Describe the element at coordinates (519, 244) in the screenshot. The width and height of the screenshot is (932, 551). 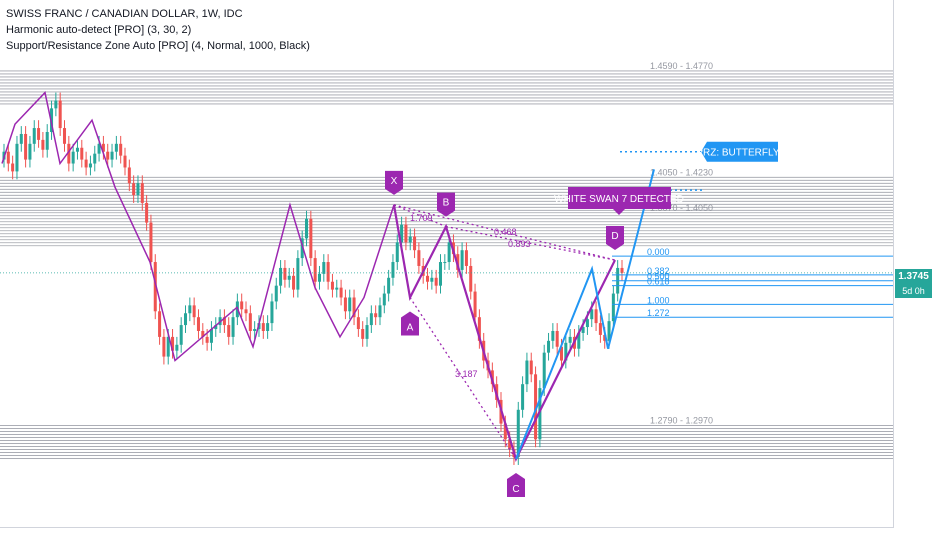
I see `harmonic-ratio-label: 0.893` at that location.